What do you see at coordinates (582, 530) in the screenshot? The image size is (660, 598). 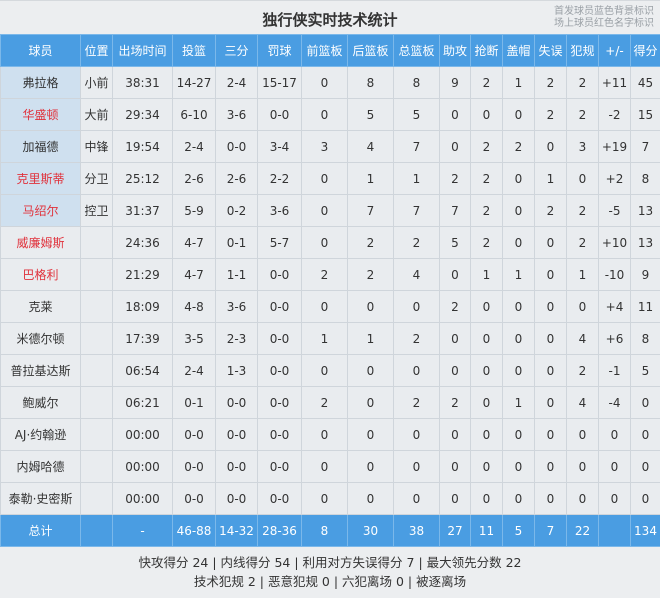 I see `total-cell: 22` at bounding box center [582, 530].